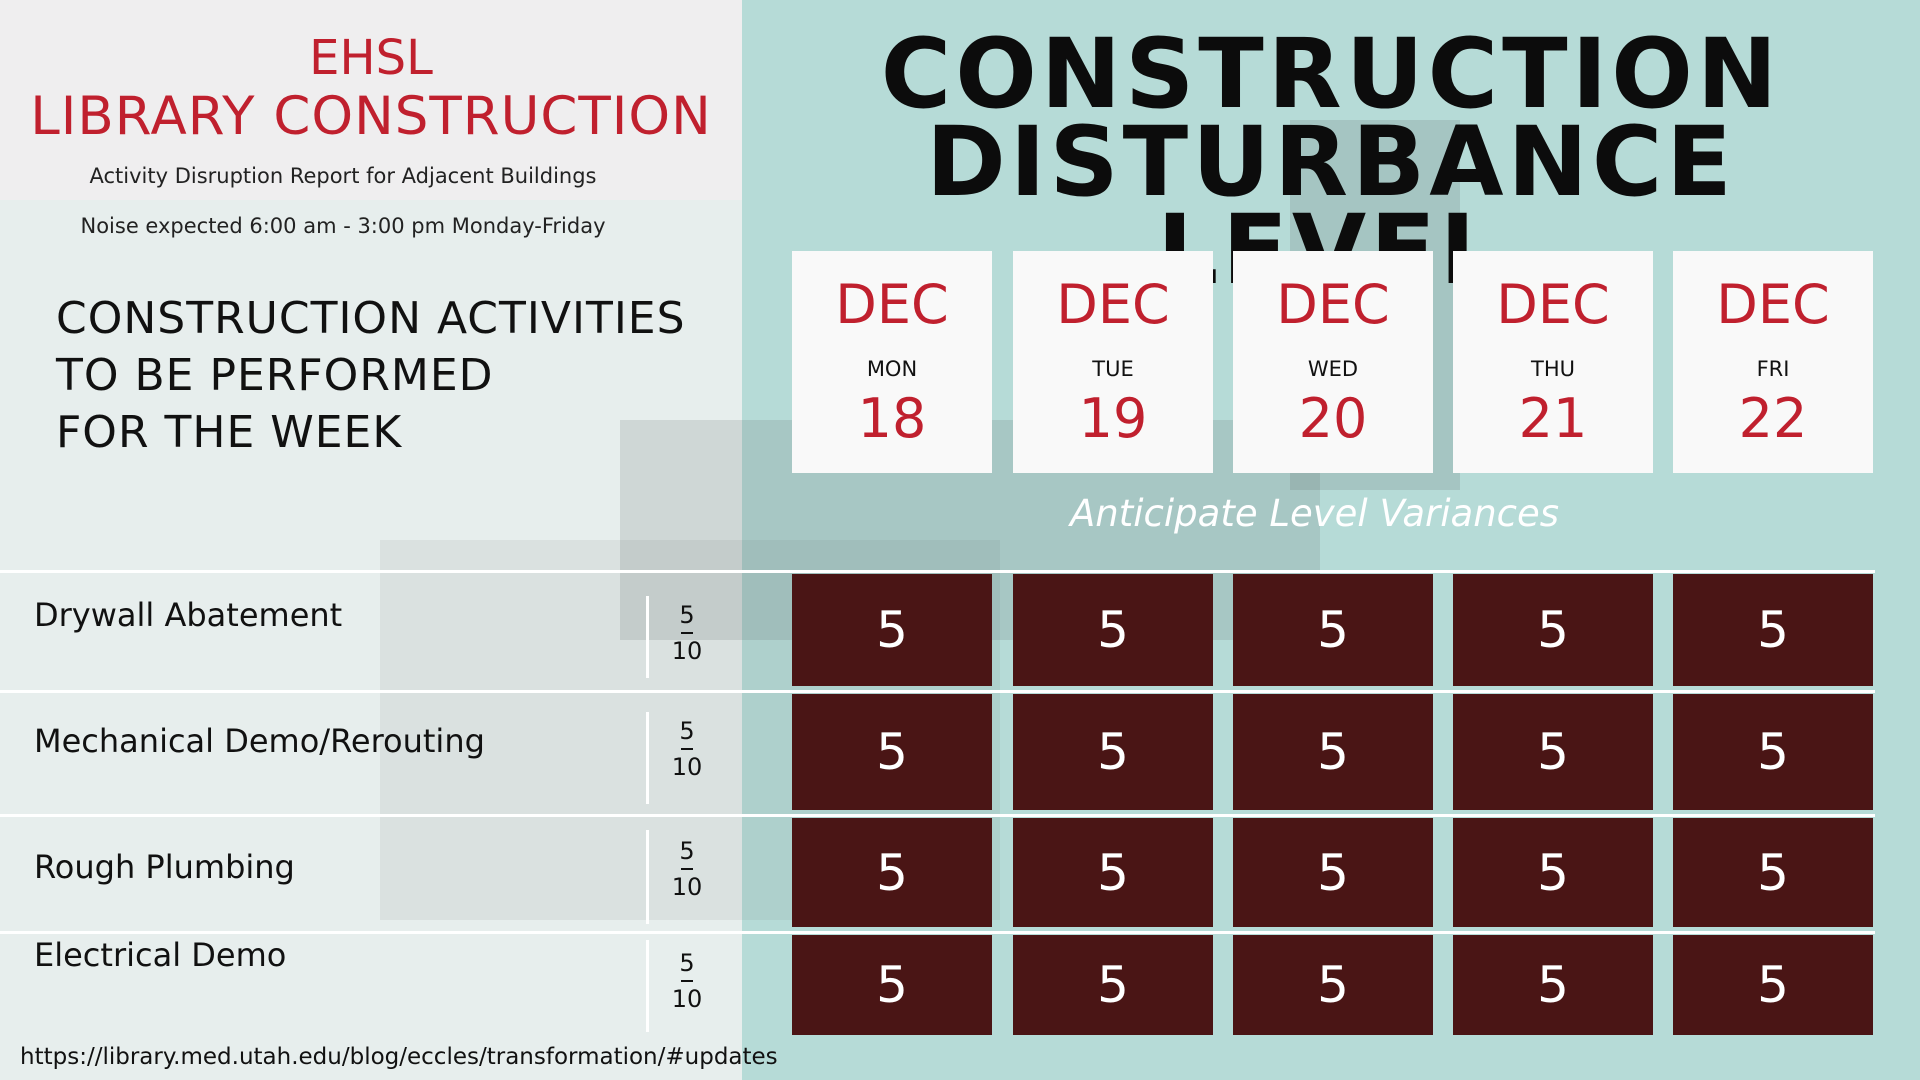  What do you see at coordinates (892, 369) in the screenshot?
I see `day-weekday: MON` at bounding box center [892, 369].